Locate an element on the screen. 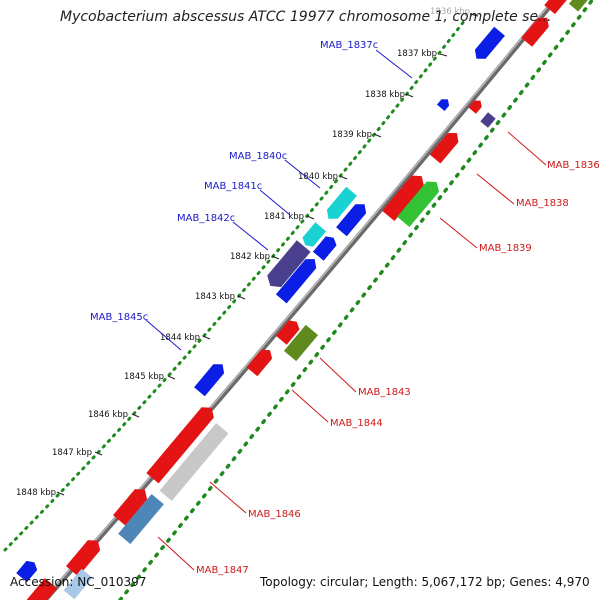  gene-MAB_1842c is located at coordinates (287, 265).